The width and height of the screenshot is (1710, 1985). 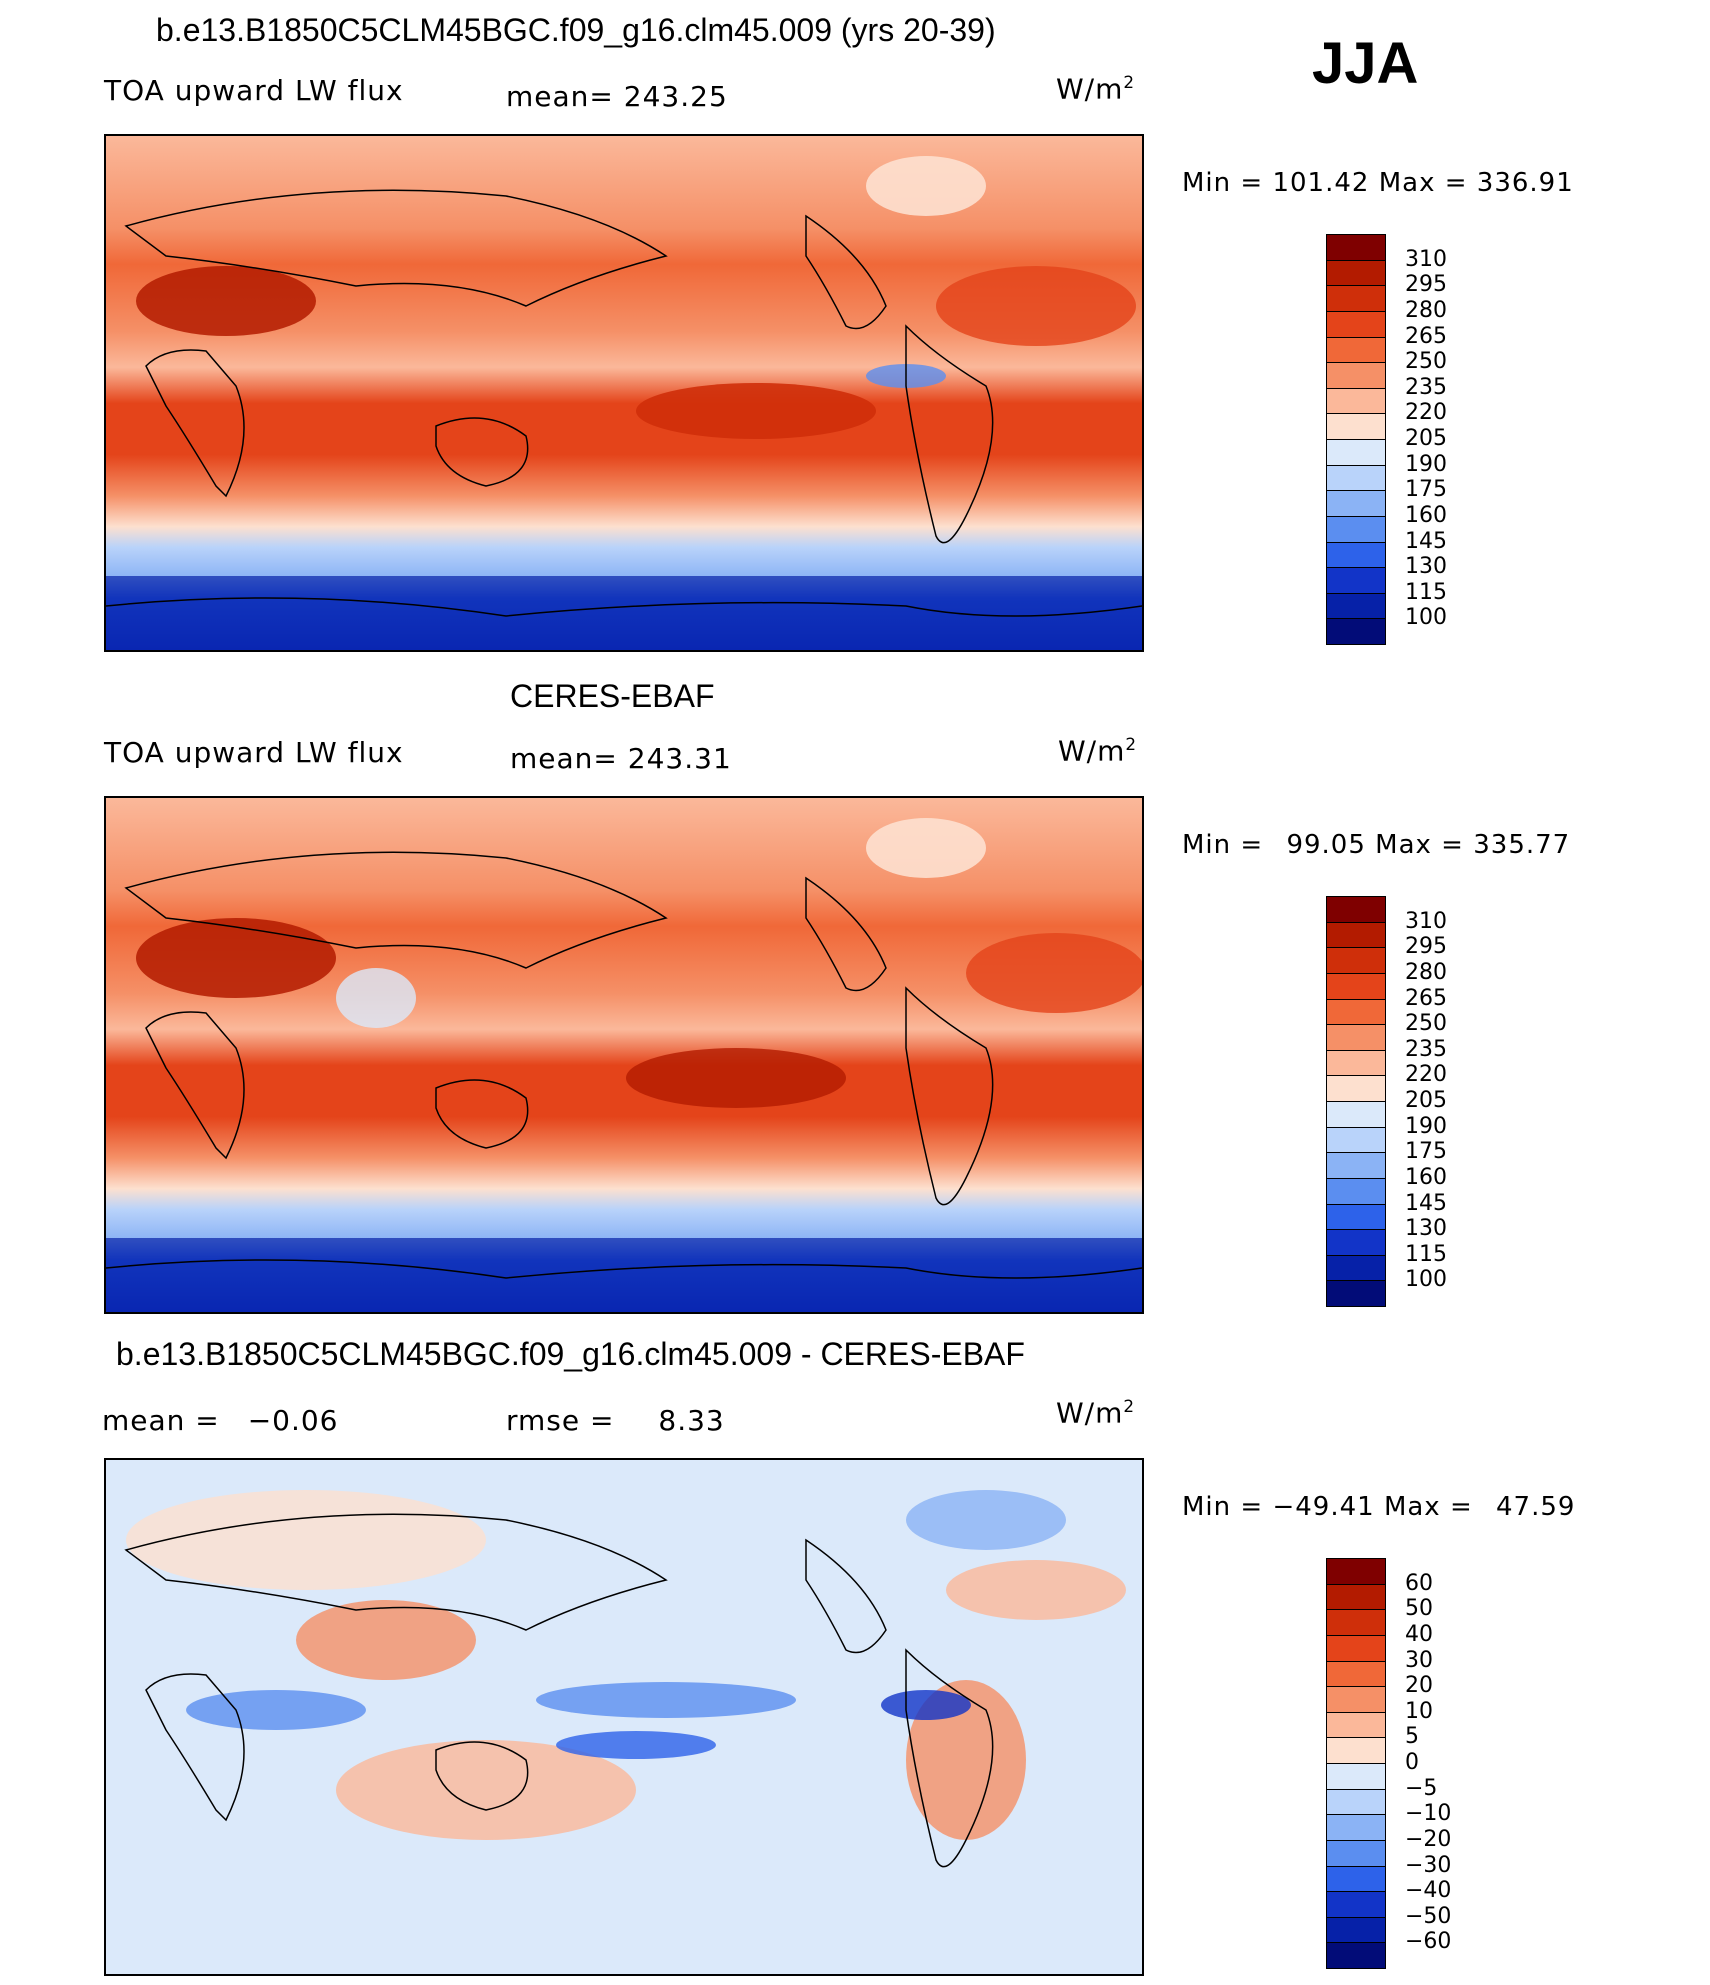 What do you see at coordinates (161, 1420) in the screenshot?
I see `panel-3-mean-label: mean =` at bounding box center [161, 1420].